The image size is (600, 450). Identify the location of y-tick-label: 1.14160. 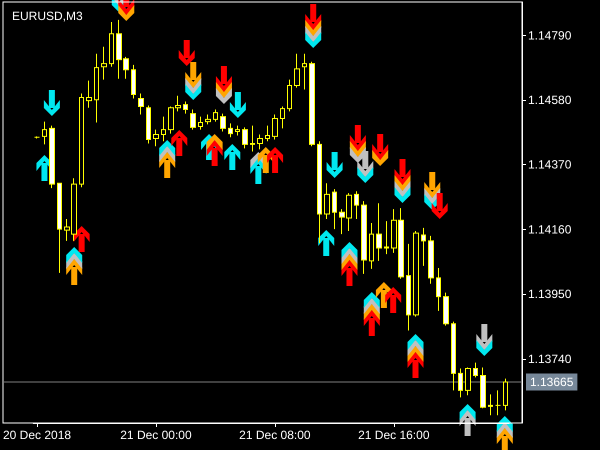
(550, 229).